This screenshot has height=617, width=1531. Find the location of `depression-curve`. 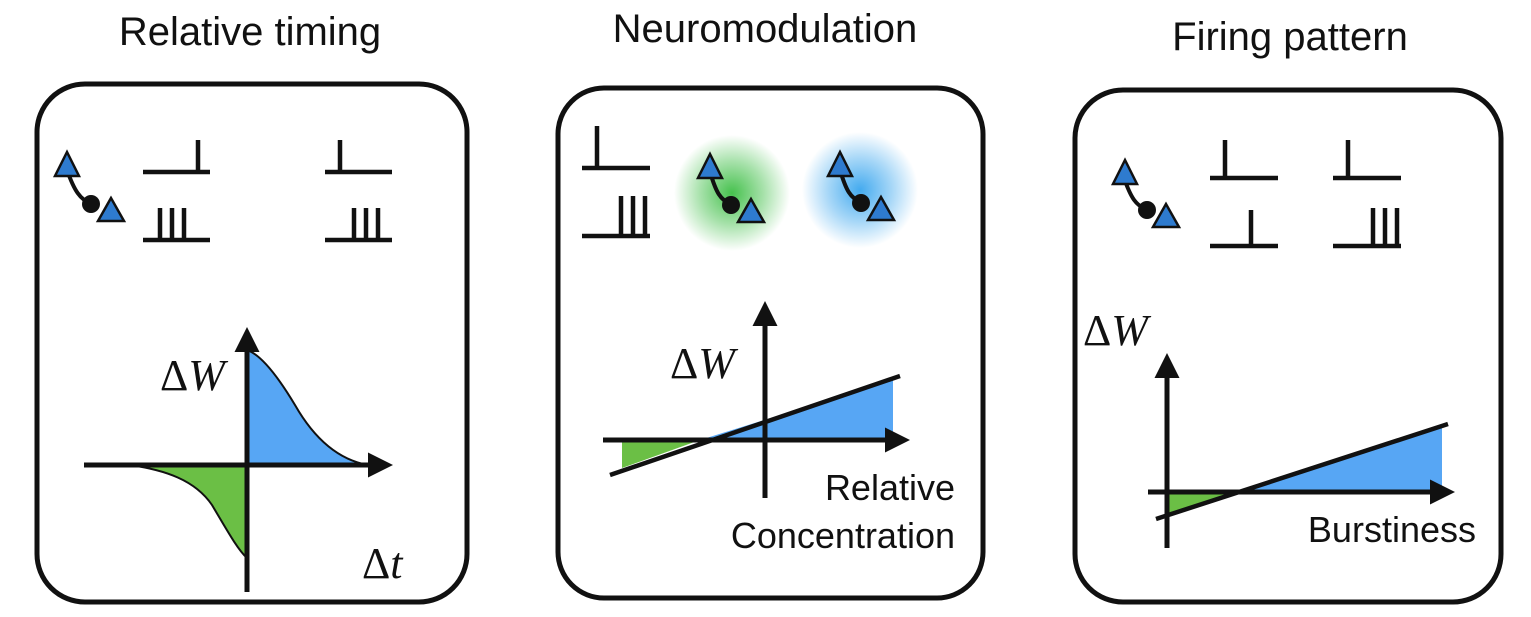

depression-curve is located at coordinates (188, 511).